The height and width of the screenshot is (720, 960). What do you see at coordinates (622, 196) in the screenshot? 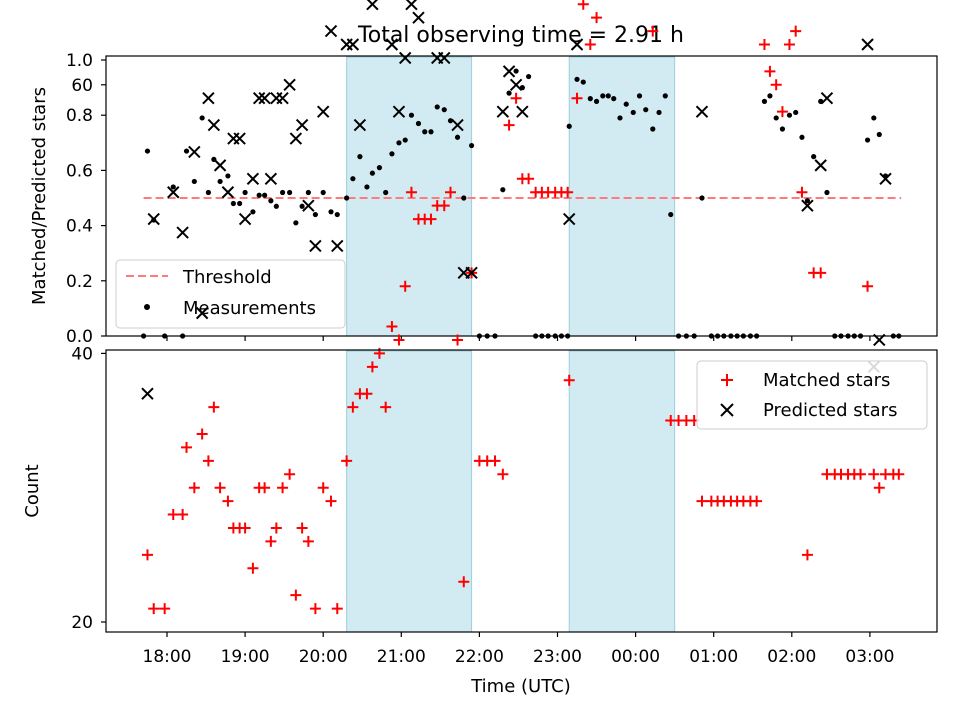
I see `shaded-interval` at bounding box center [622, 196].